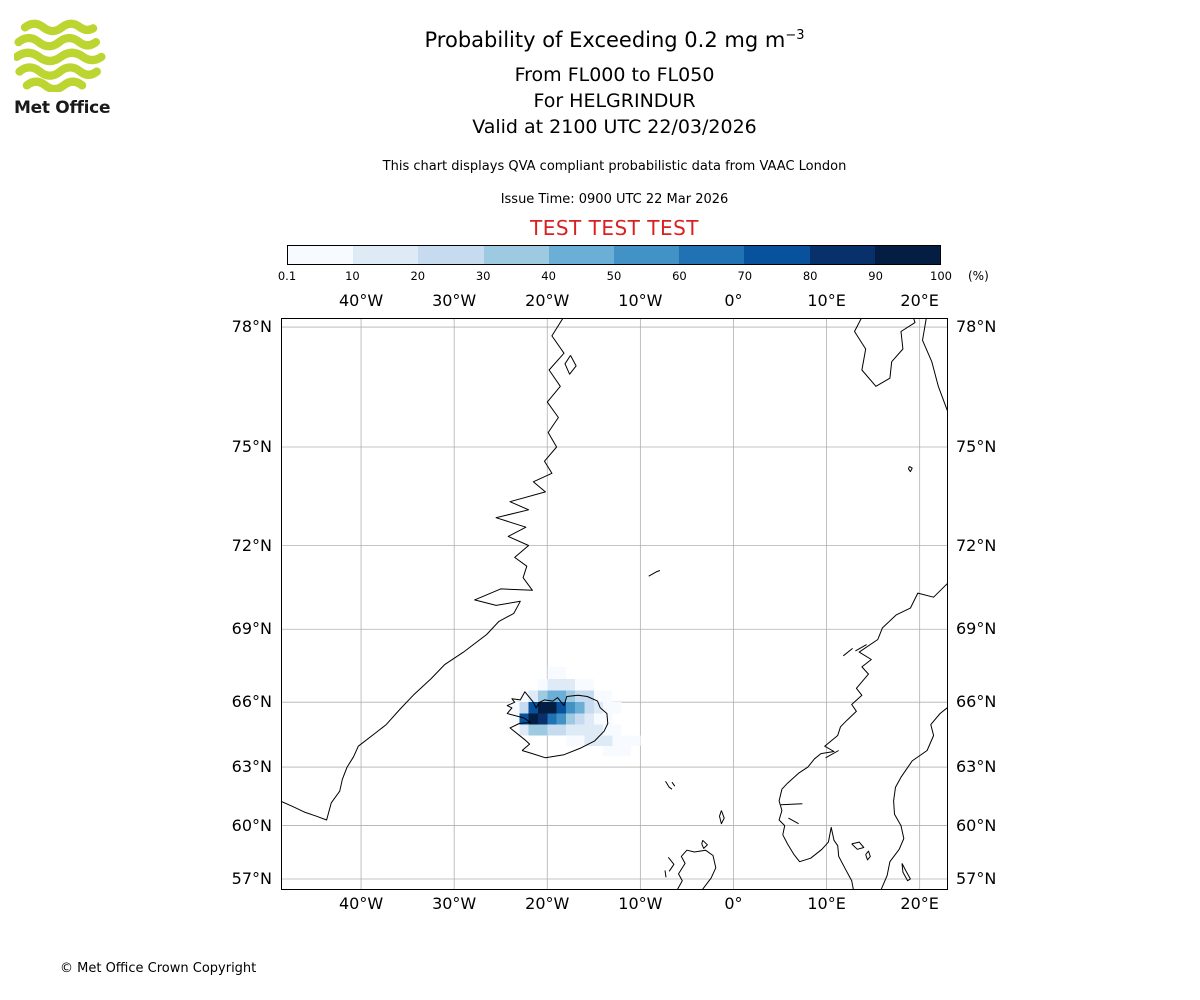  What do you see at coordinates (976, 702) in the screenshot?
I see `lat-label-right: 66°N` at bounding box center [976, 702].